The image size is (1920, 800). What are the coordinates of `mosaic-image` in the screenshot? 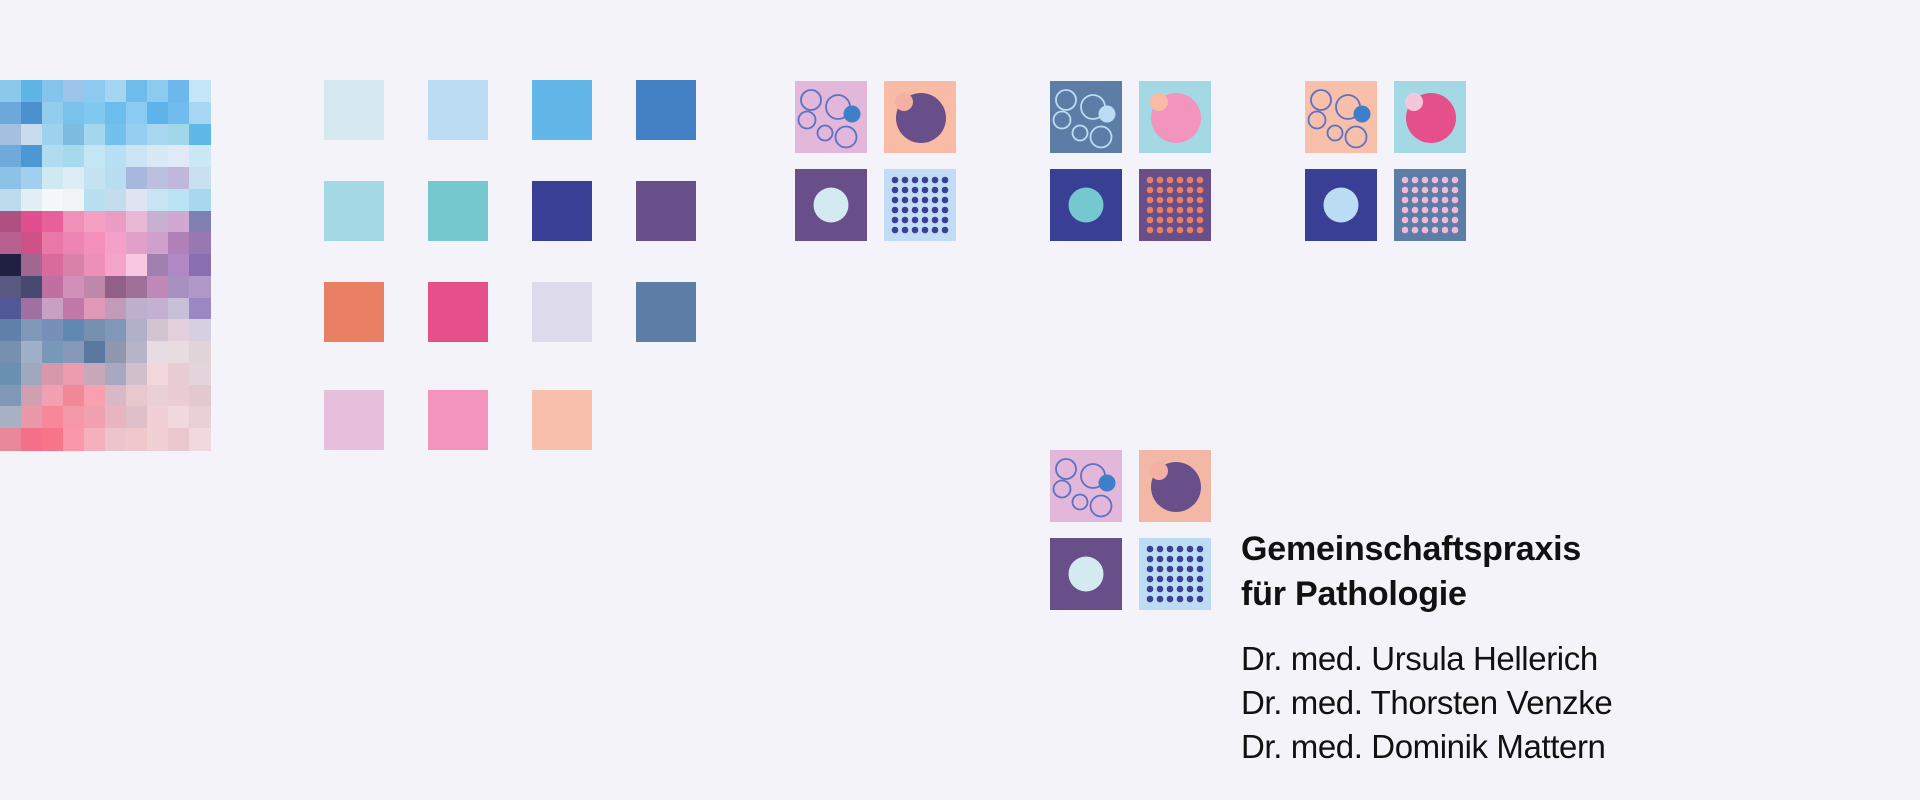 It's located at (105, 266).